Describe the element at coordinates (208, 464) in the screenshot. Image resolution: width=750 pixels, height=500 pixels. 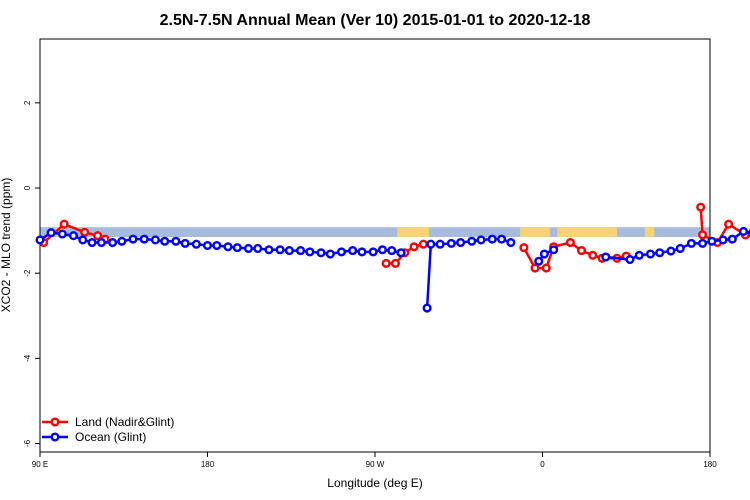
I see `x-tick-label-1: 180` at that location.